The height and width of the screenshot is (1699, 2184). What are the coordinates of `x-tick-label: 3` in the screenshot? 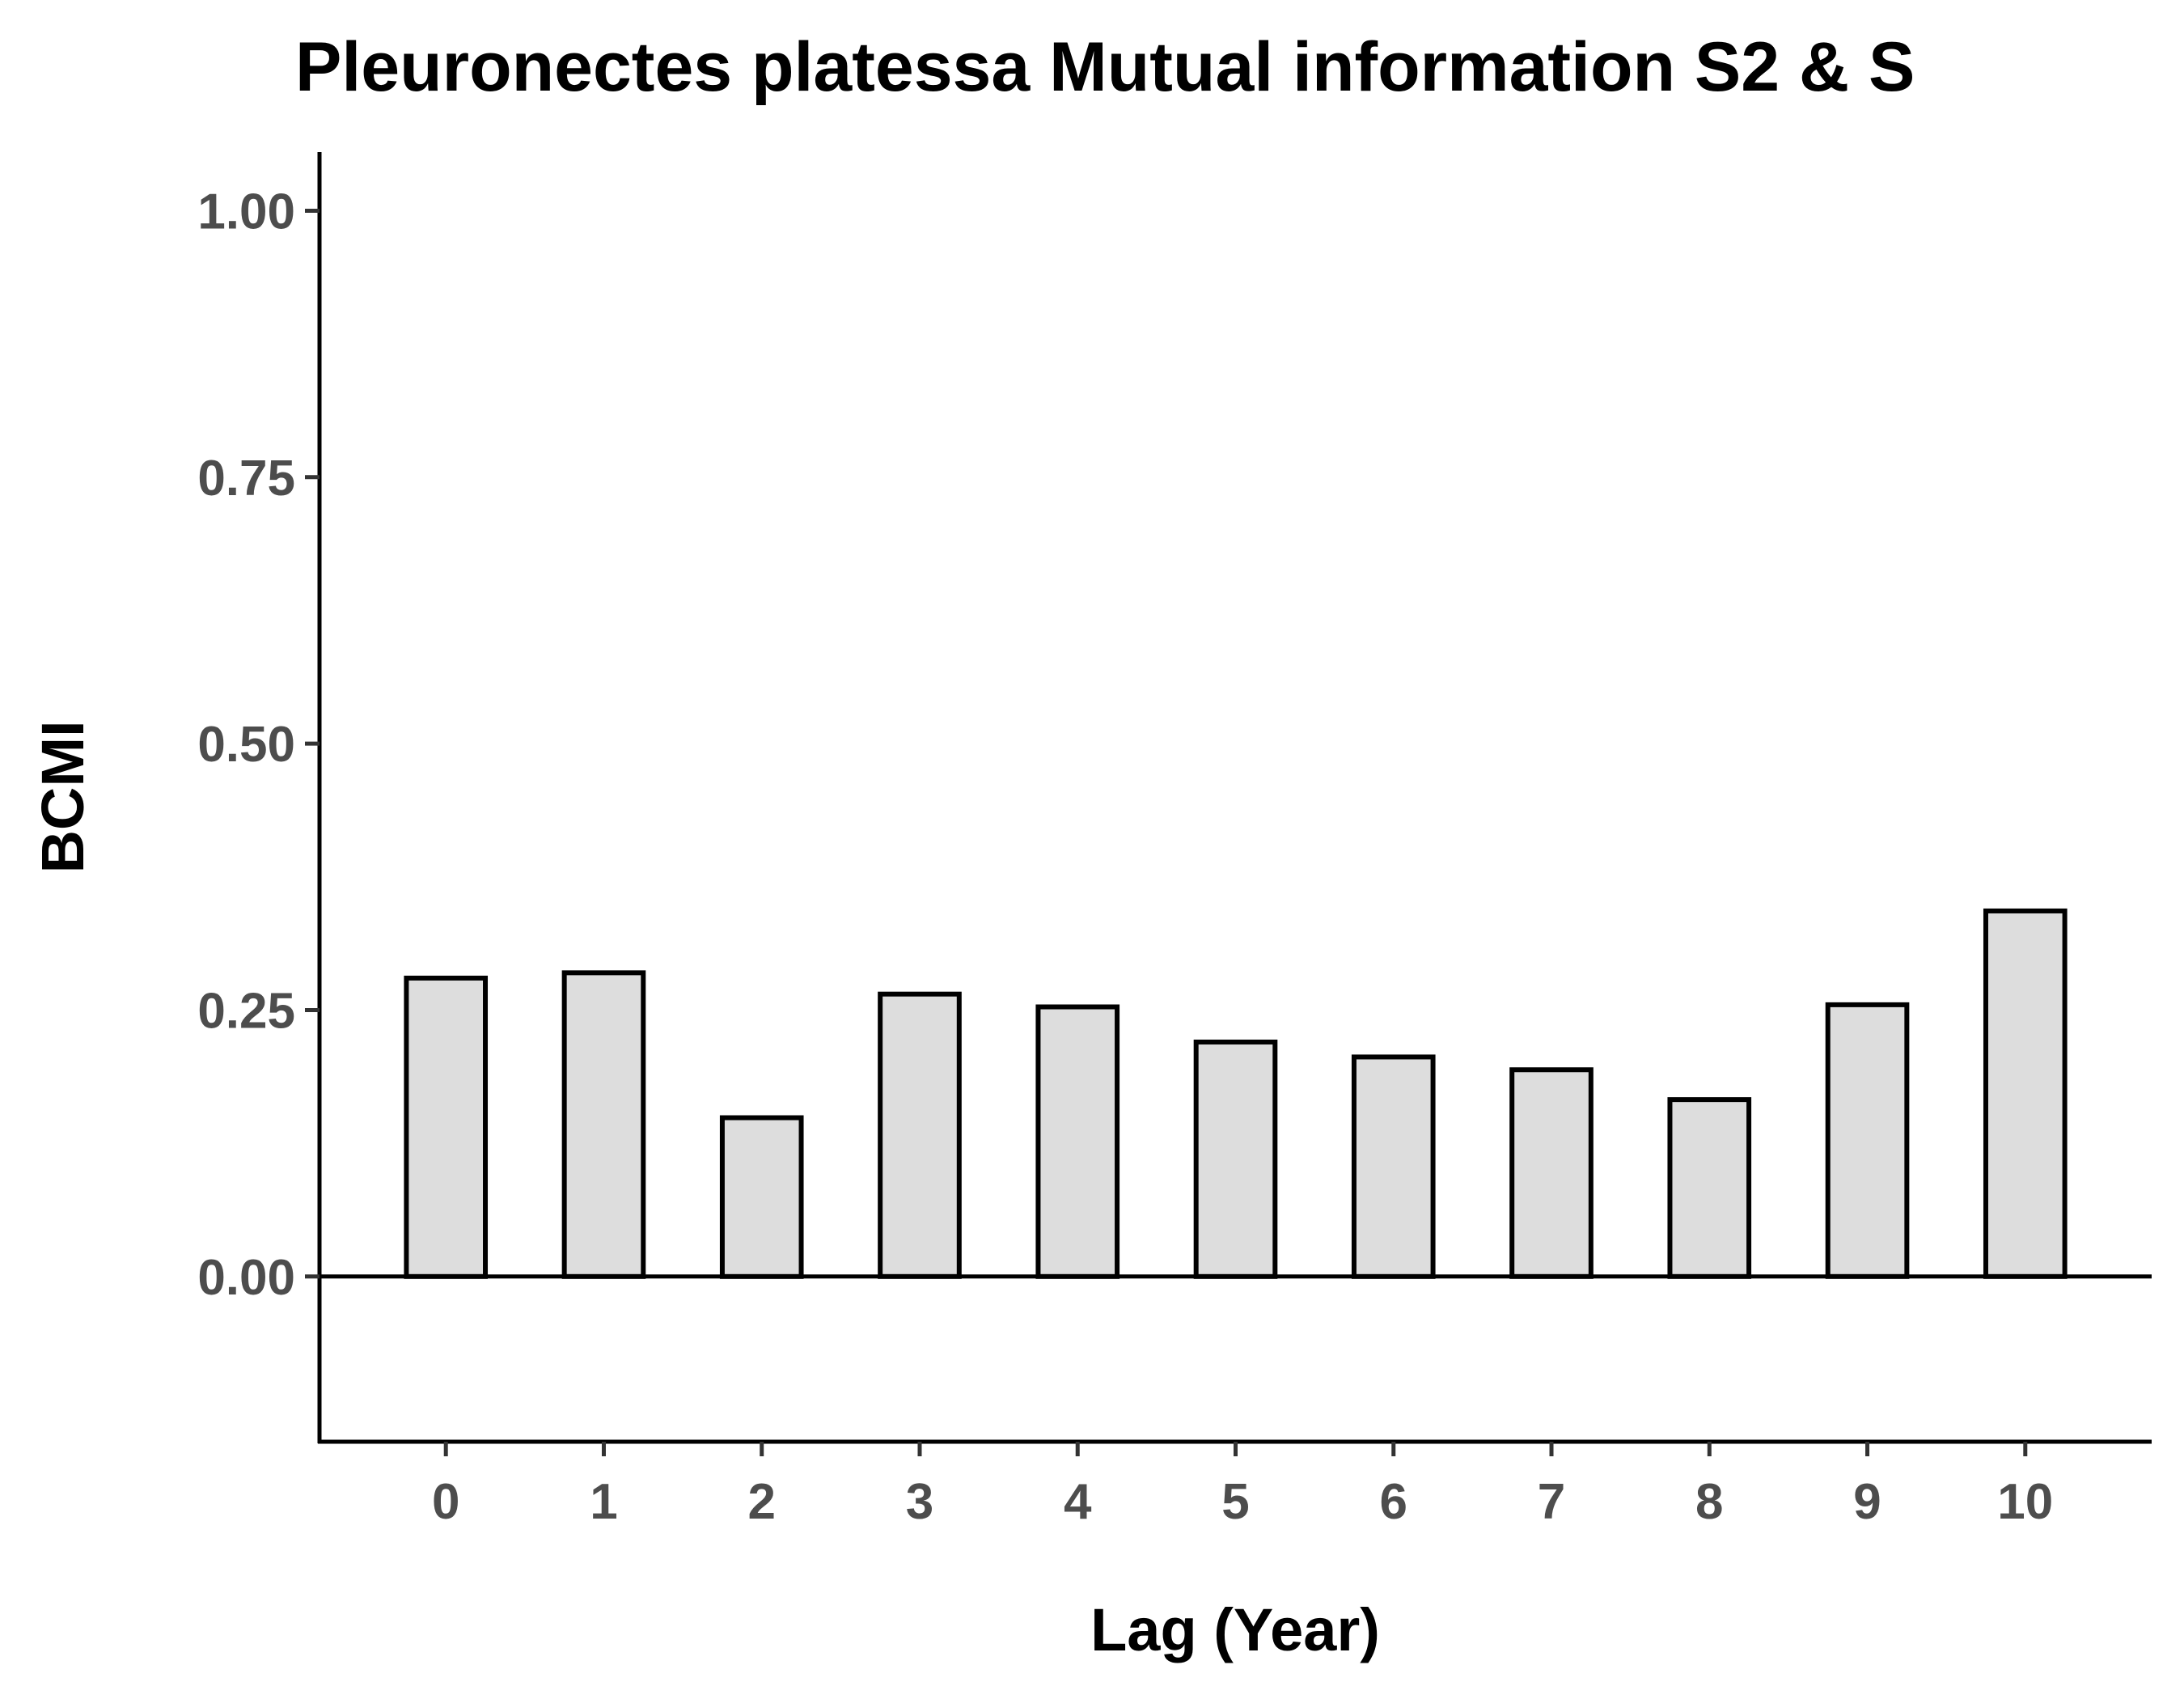 It's located at (919, 1502).